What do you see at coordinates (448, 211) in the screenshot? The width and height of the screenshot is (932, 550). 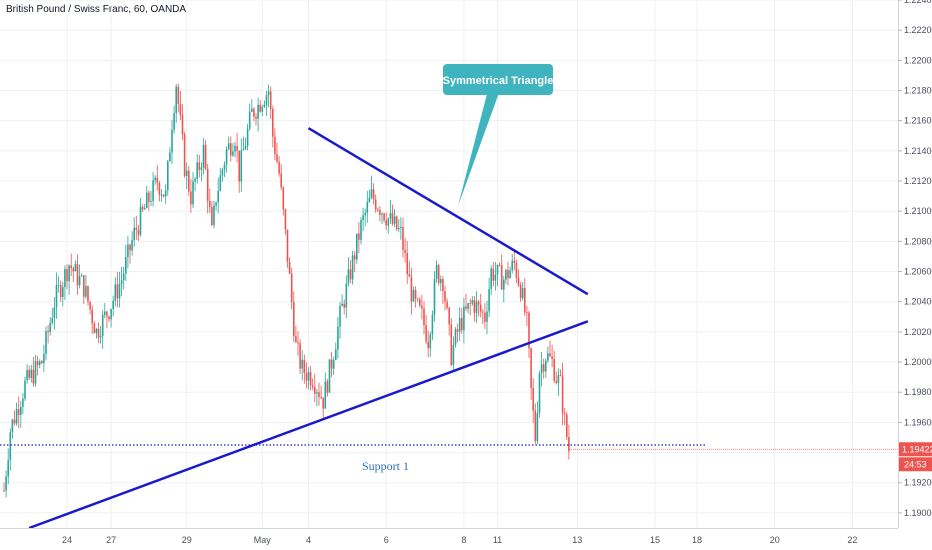 I see `trendline-upper` at bounding box center [448, 211].